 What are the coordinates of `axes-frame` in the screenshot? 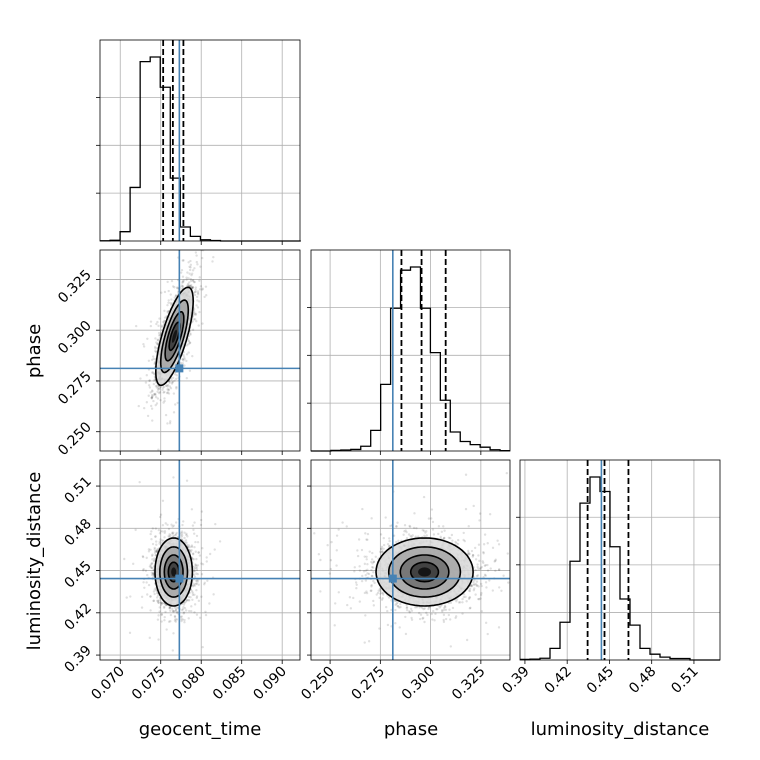 It's located at (620, 560).